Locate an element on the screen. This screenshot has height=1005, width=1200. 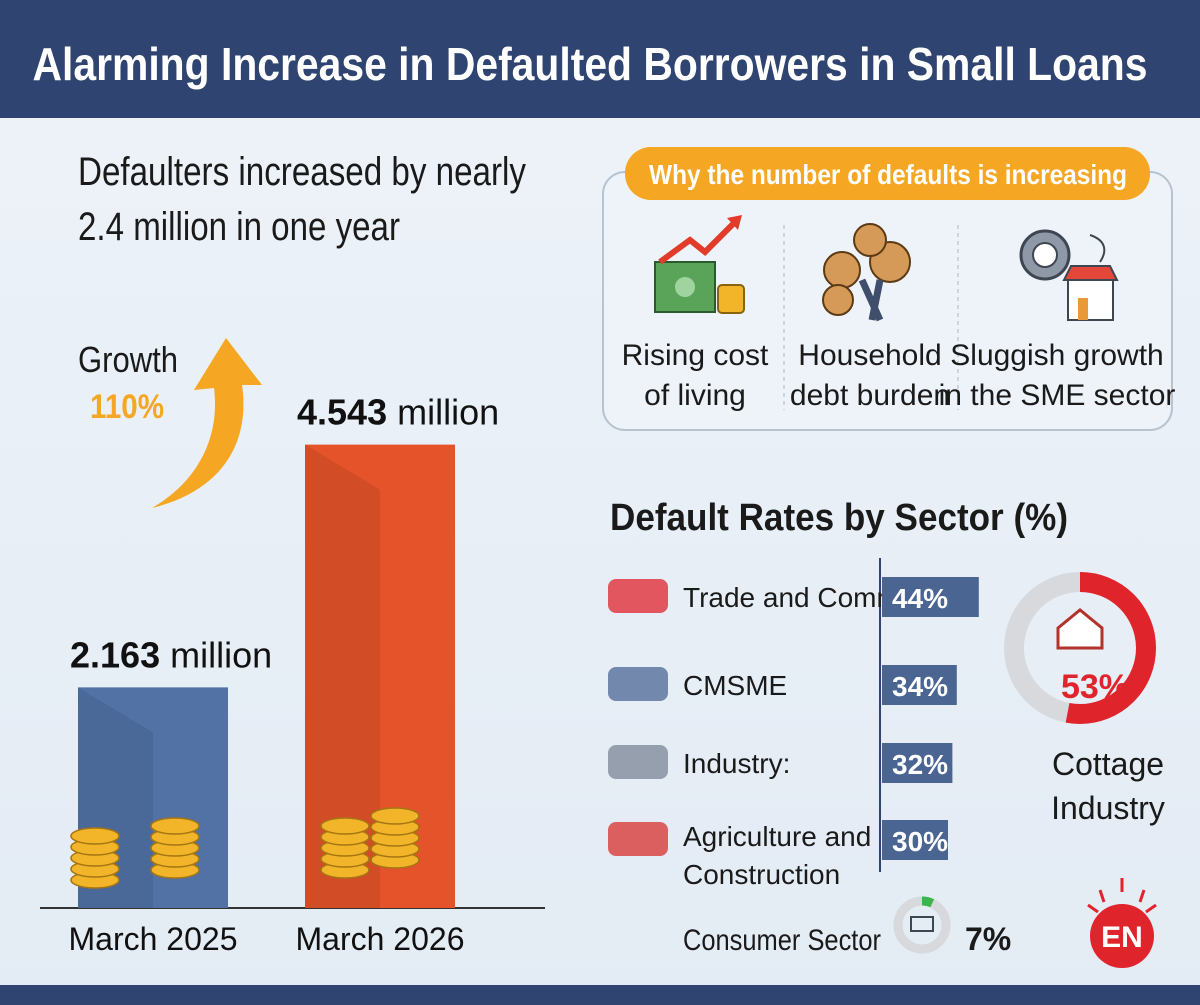
x-tick-label: March 2026 is located at coordinates (380, 939).